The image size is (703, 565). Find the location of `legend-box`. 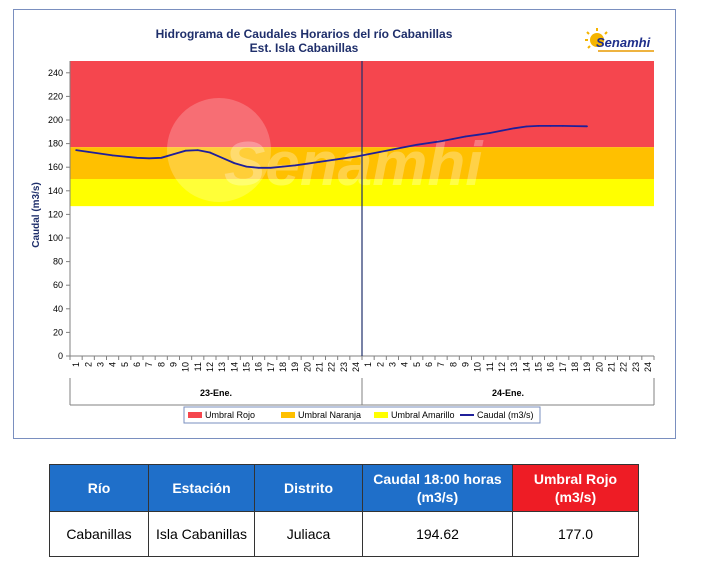

legend-box is located at coordinates (362, 415).